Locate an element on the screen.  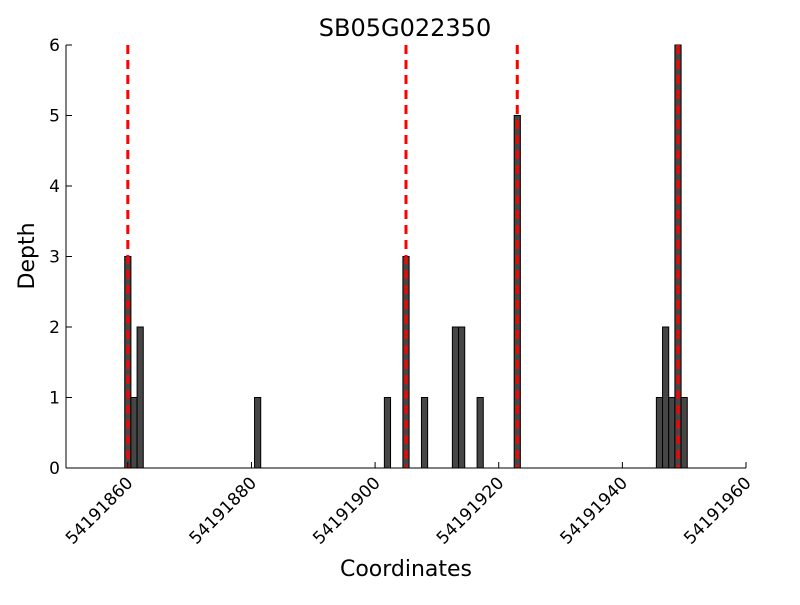
x-tick-label: 54191900 is located at coordinates (346, 510).